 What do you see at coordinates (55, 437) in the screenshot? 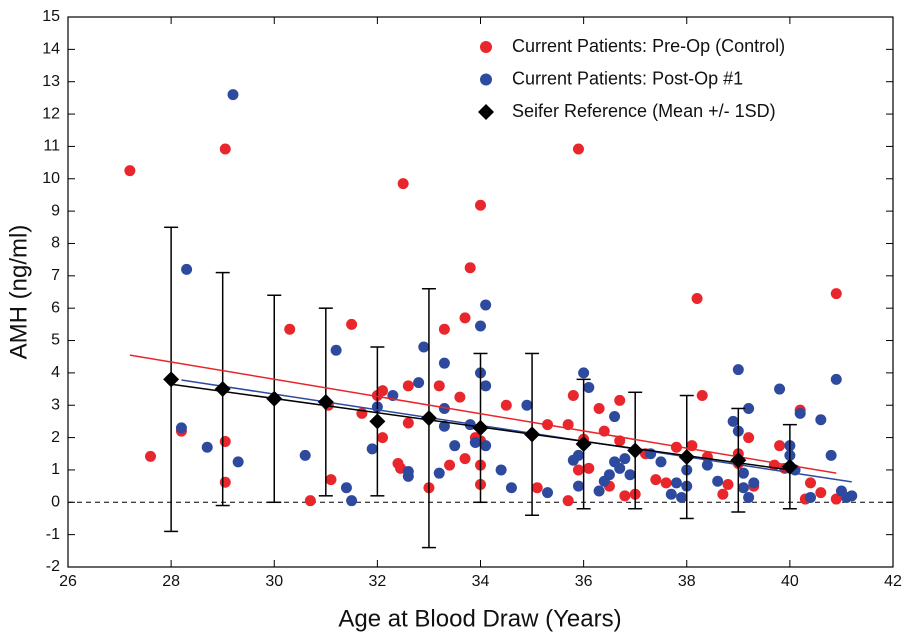
I see `y-tick-label: 2` at bounding box center [55, 437].